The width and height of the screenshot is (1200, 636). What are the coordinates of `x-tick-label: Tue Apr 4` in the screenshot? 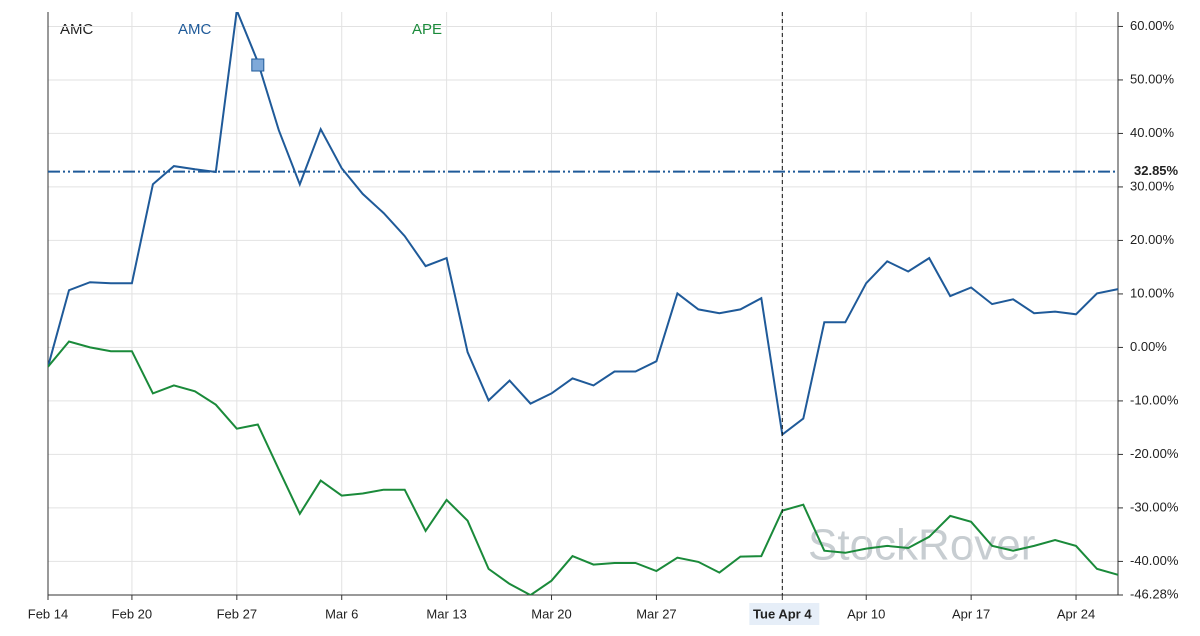 It's located at (782, 613).